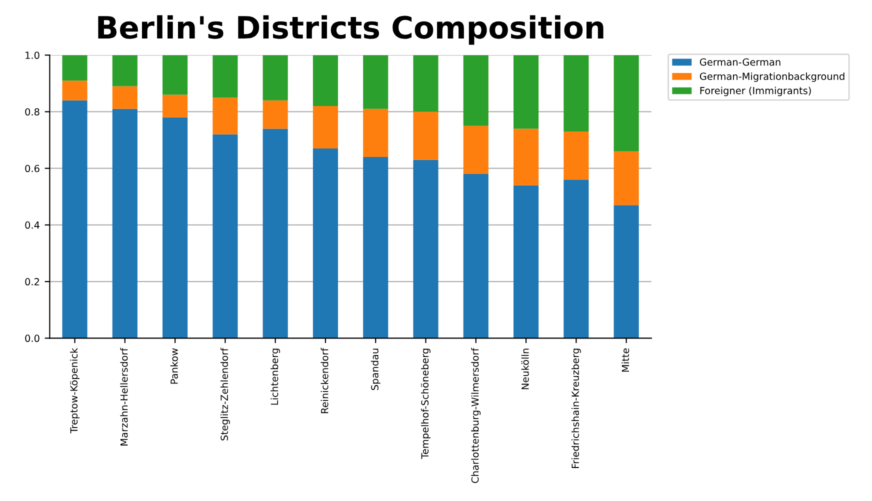 The width and height of the screenshot is (872, 501). What do you see at coordinates (351, 30) in the screenshot?
I see `chart-title: Berlin's Districts Composition` at bounding box center [351, 30].